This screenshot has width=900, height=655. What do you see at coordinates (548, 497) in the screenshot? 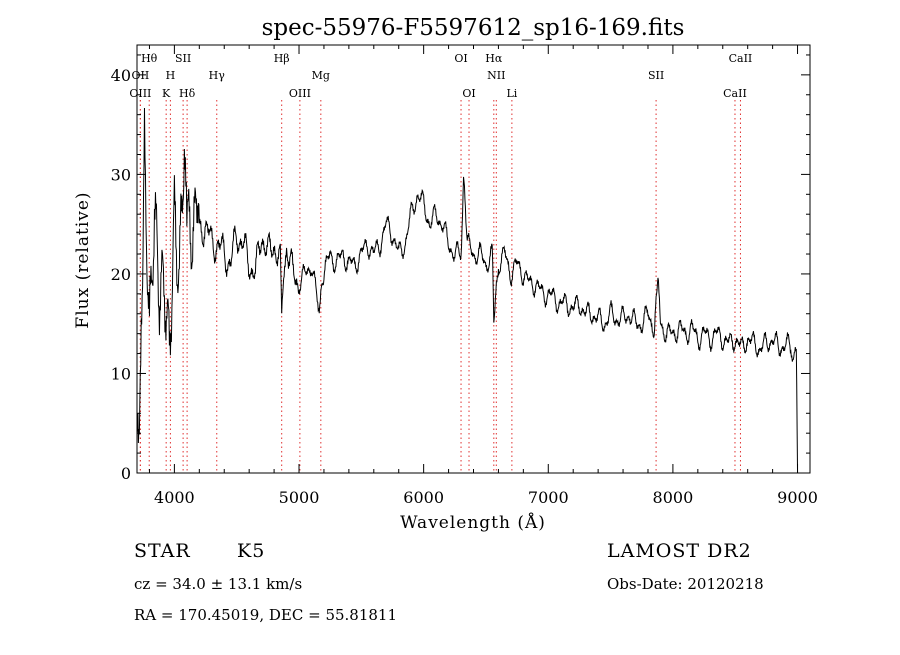
I see `x-tick-label: 7000` at bounding box center [548, 497].